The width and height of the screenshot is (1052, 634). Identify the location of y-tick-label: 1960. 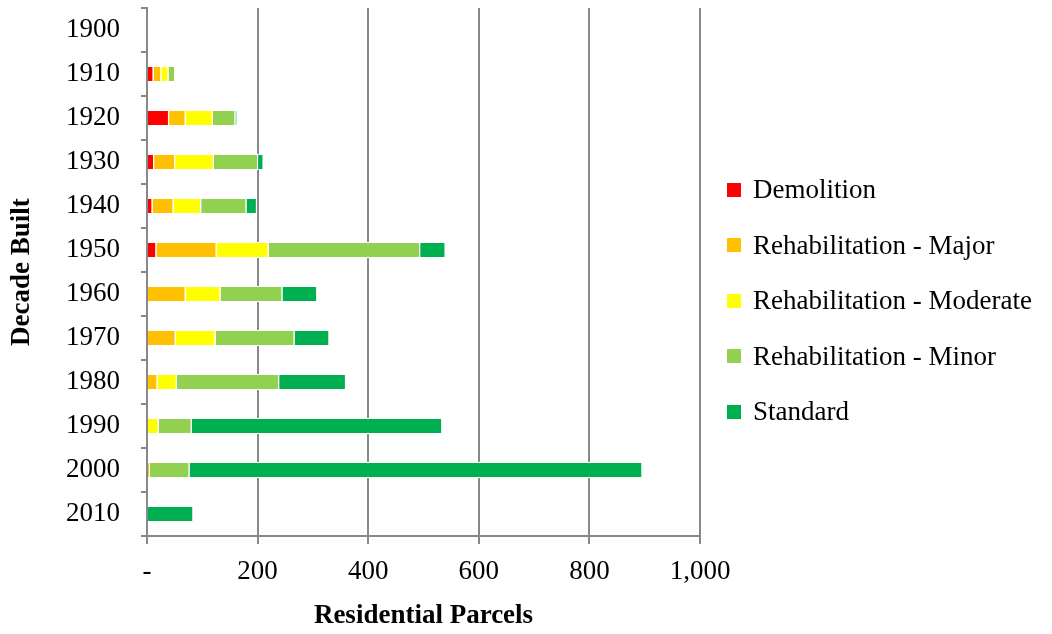
(93, 292).